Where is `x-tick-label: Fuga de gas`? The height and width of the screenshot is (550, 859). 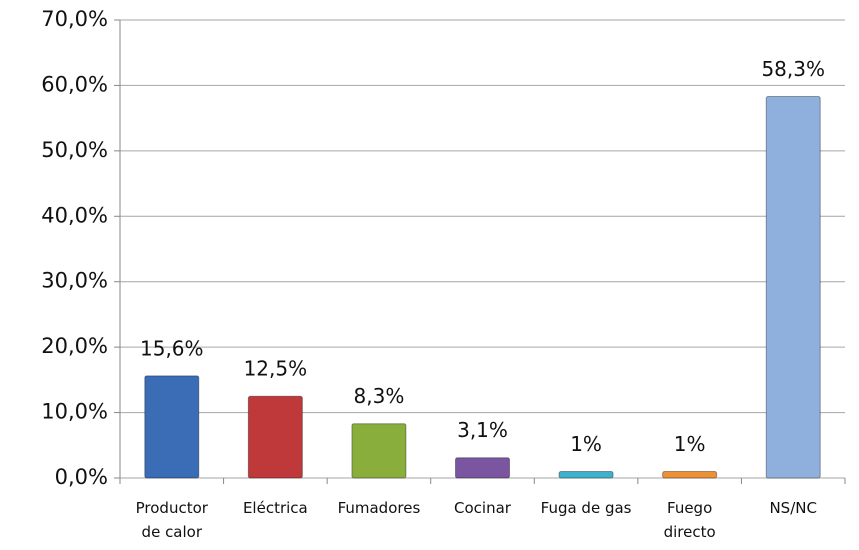 x-tick-label: Fuga de gas is located at coordinates (586, 508).